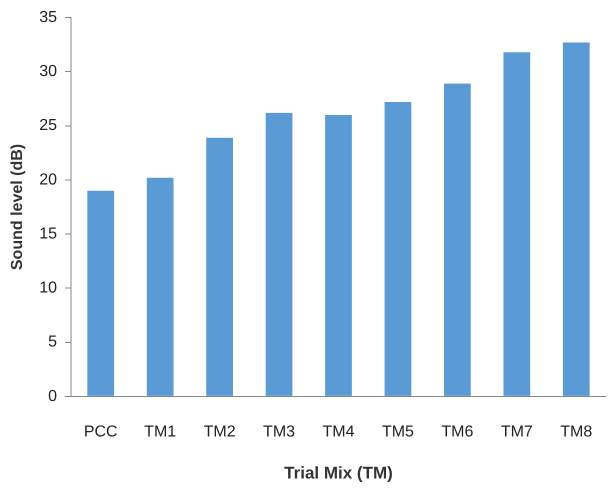 This screenshot has width=616, height=492. Describe the element at coordinates (53, 396) in the screenshot. I see `y-tick-label: 0` at that location.